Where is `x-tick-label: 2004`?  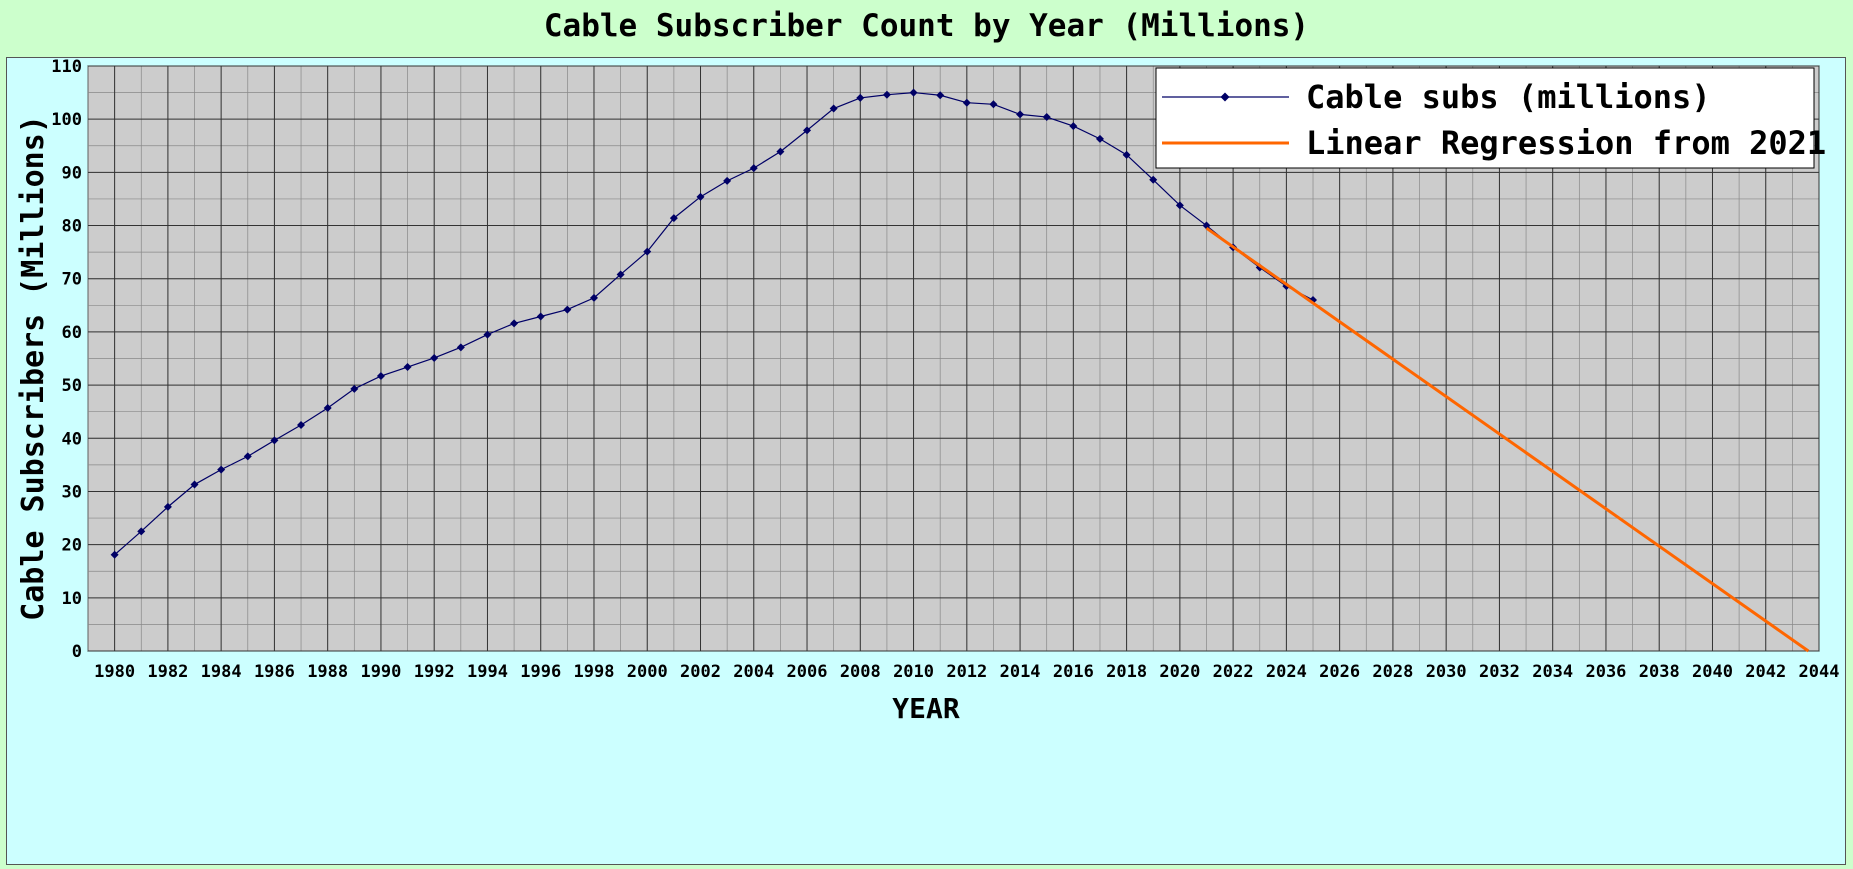 x-tick-label: 2004 is located at coordinates (753, 672).